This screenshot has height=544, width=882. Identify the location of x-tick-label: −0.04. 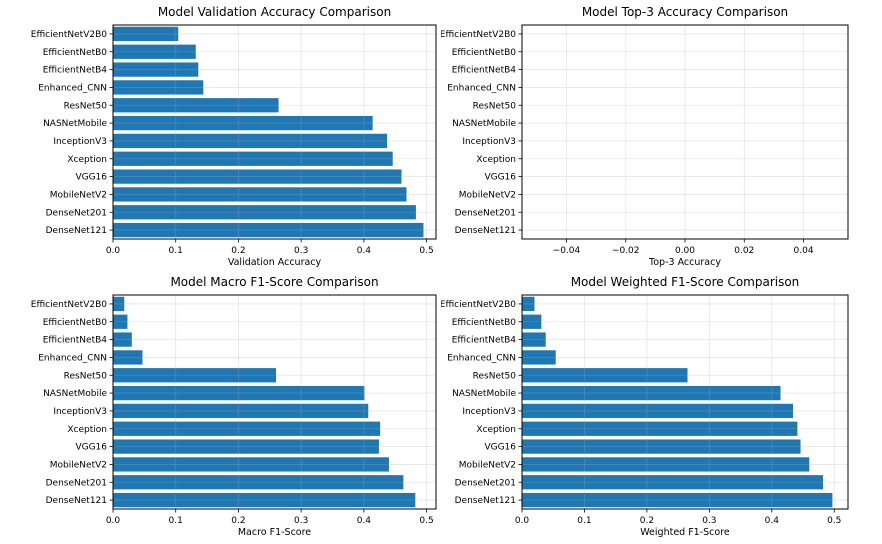
(567, 251).